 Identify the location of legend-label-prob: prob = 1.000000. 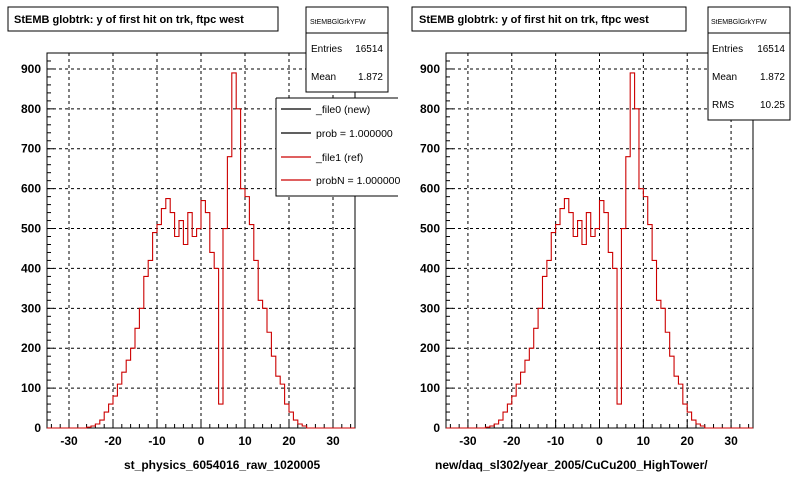
(354, 134).